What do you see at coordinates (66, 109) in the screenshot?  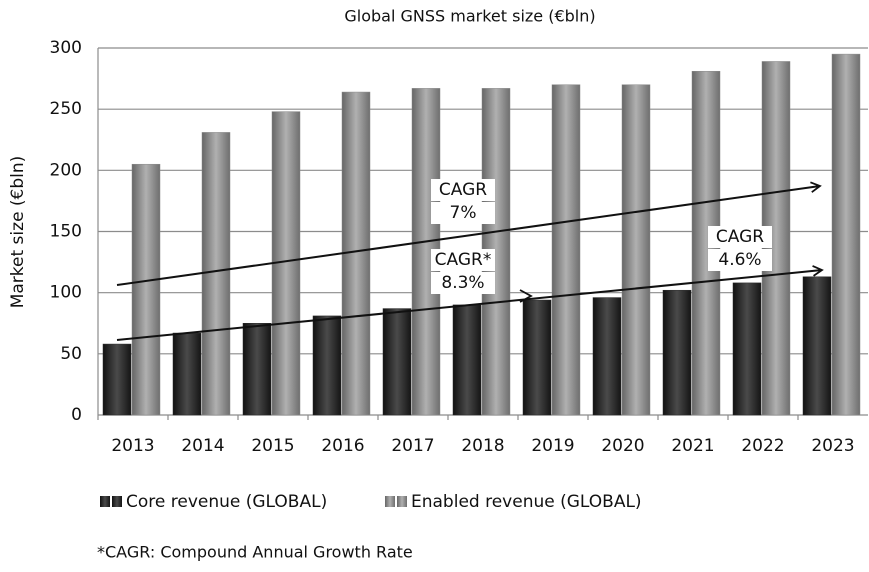 I see `y-tick-label: 250` at bounding box center [66, 109].